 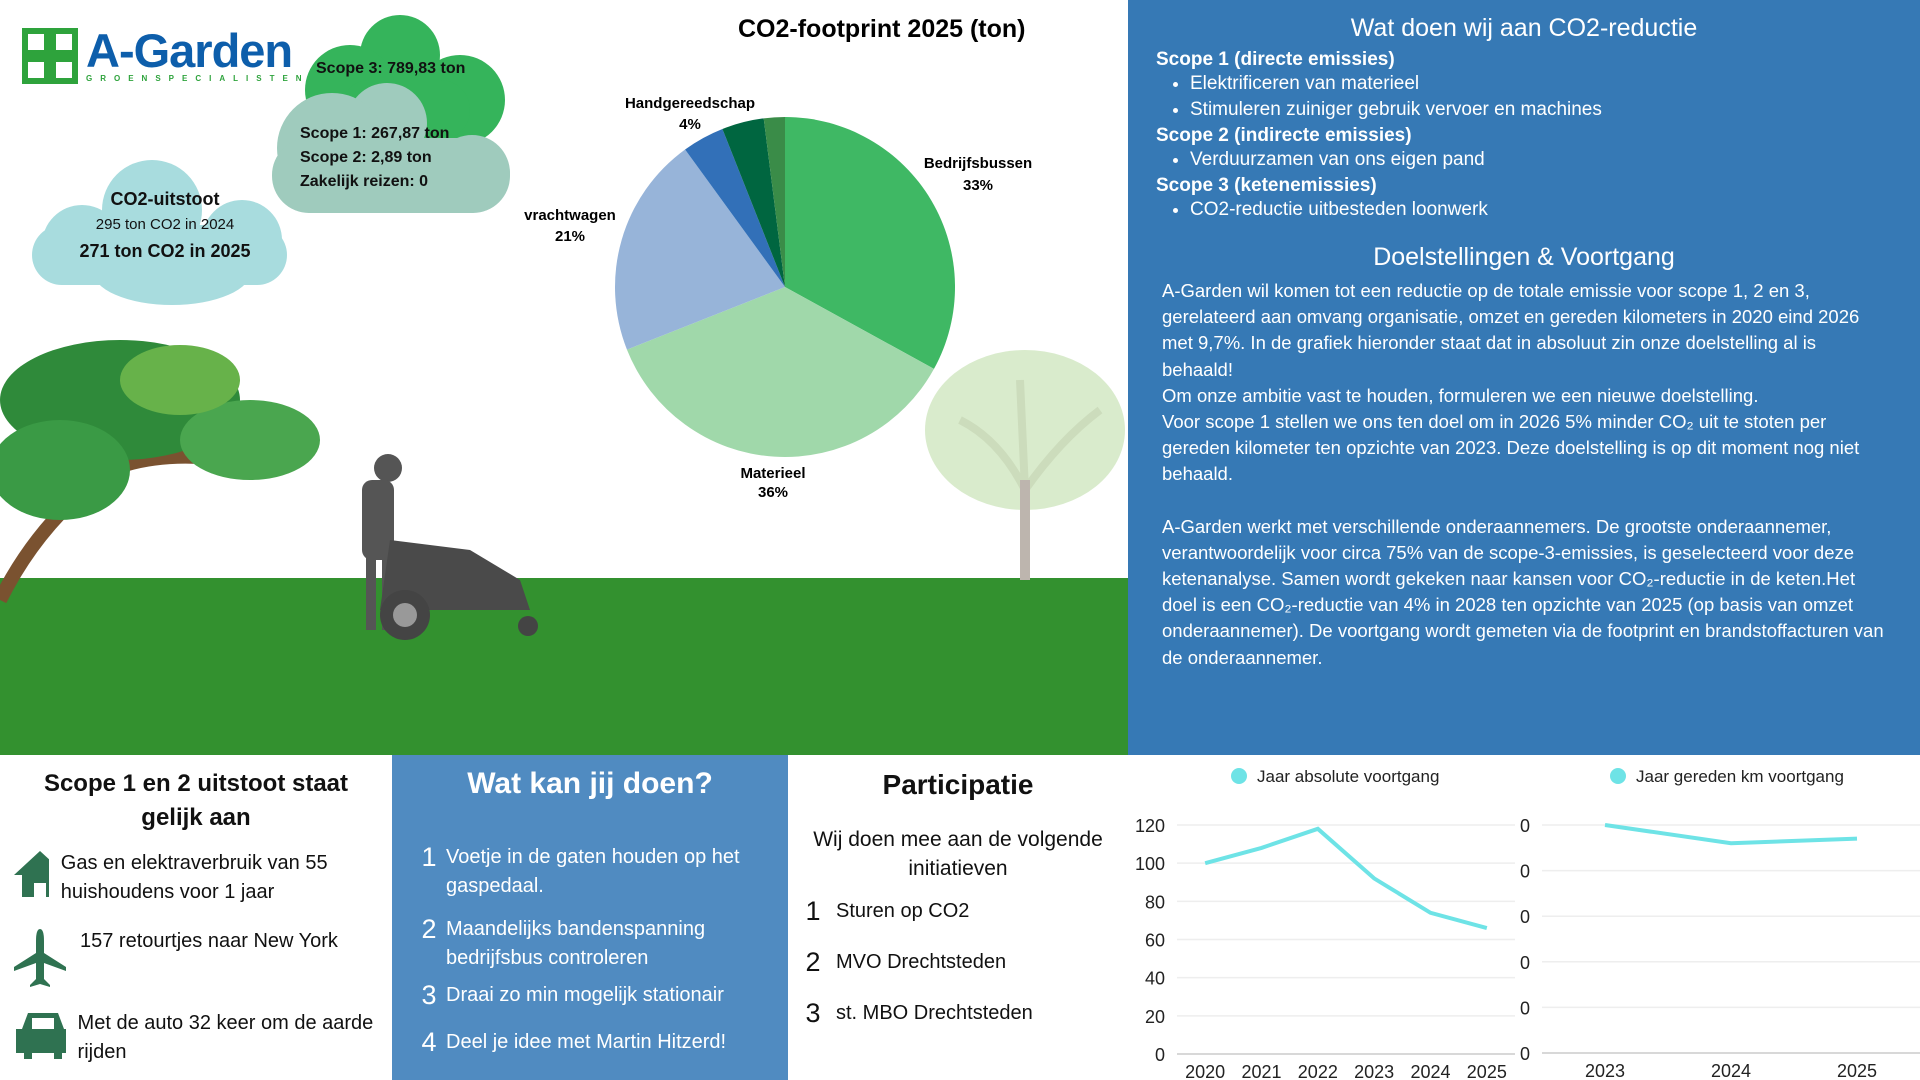 What do you see at coordinates (429, 995) in the screenshot?
I see `action-number: 3` at bounding box center [429, 995].